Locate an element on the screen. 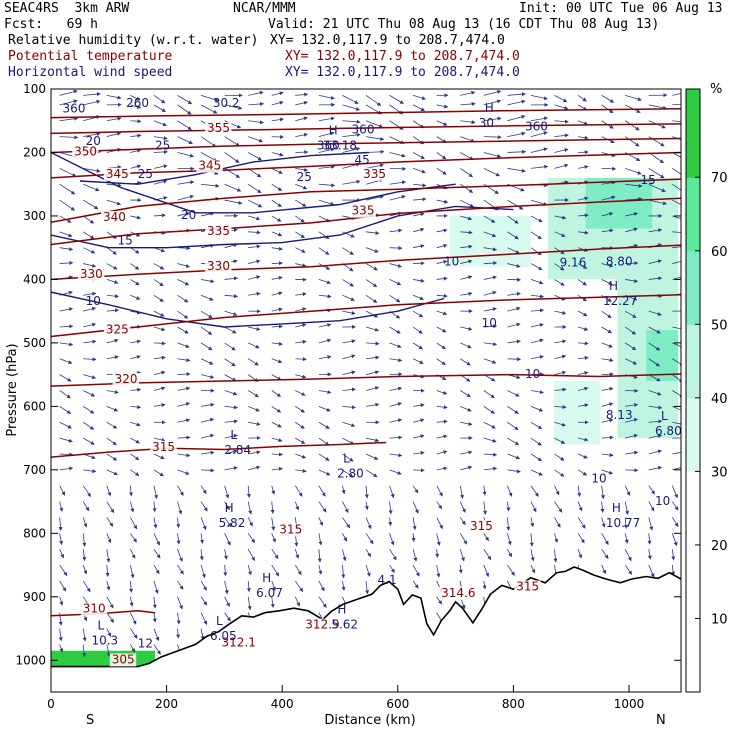 The height and width of the screenshot is (740, 740). field1-xy: XY= 132.0,117.9 to 208.7,474.0 is located at coordinates (387, 40).